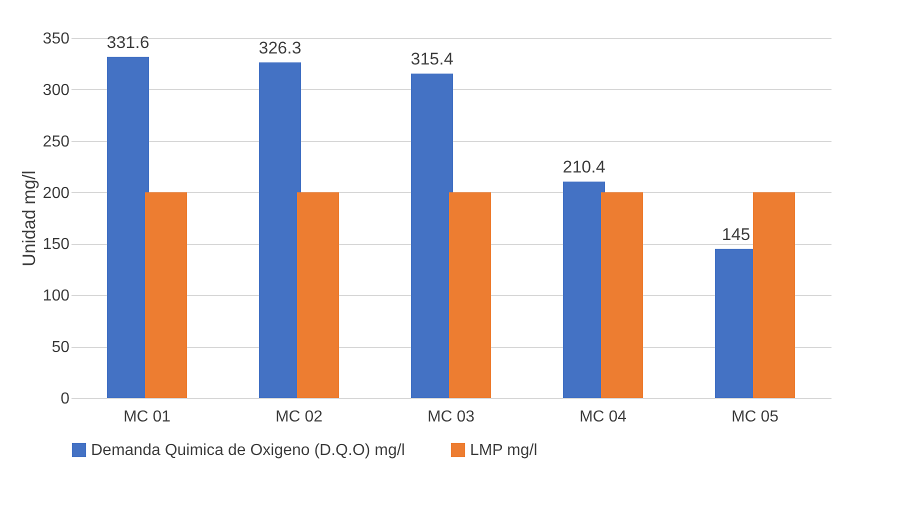  Describe the element at coordinates (584, 167) in the screenshot. I see `data-label: 210.4` at that location.